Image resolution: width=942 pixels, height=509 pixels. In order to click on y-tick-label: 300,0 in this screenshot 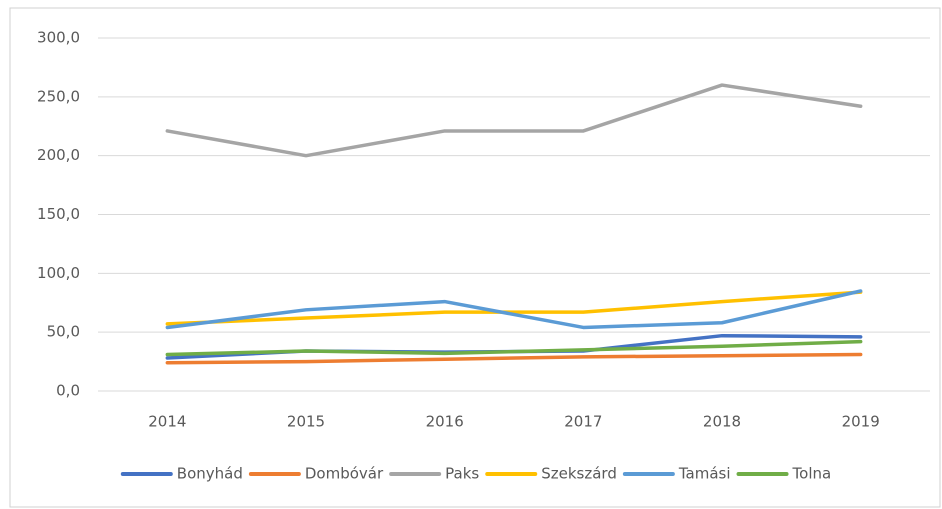, I will do `click(58, 38)`.